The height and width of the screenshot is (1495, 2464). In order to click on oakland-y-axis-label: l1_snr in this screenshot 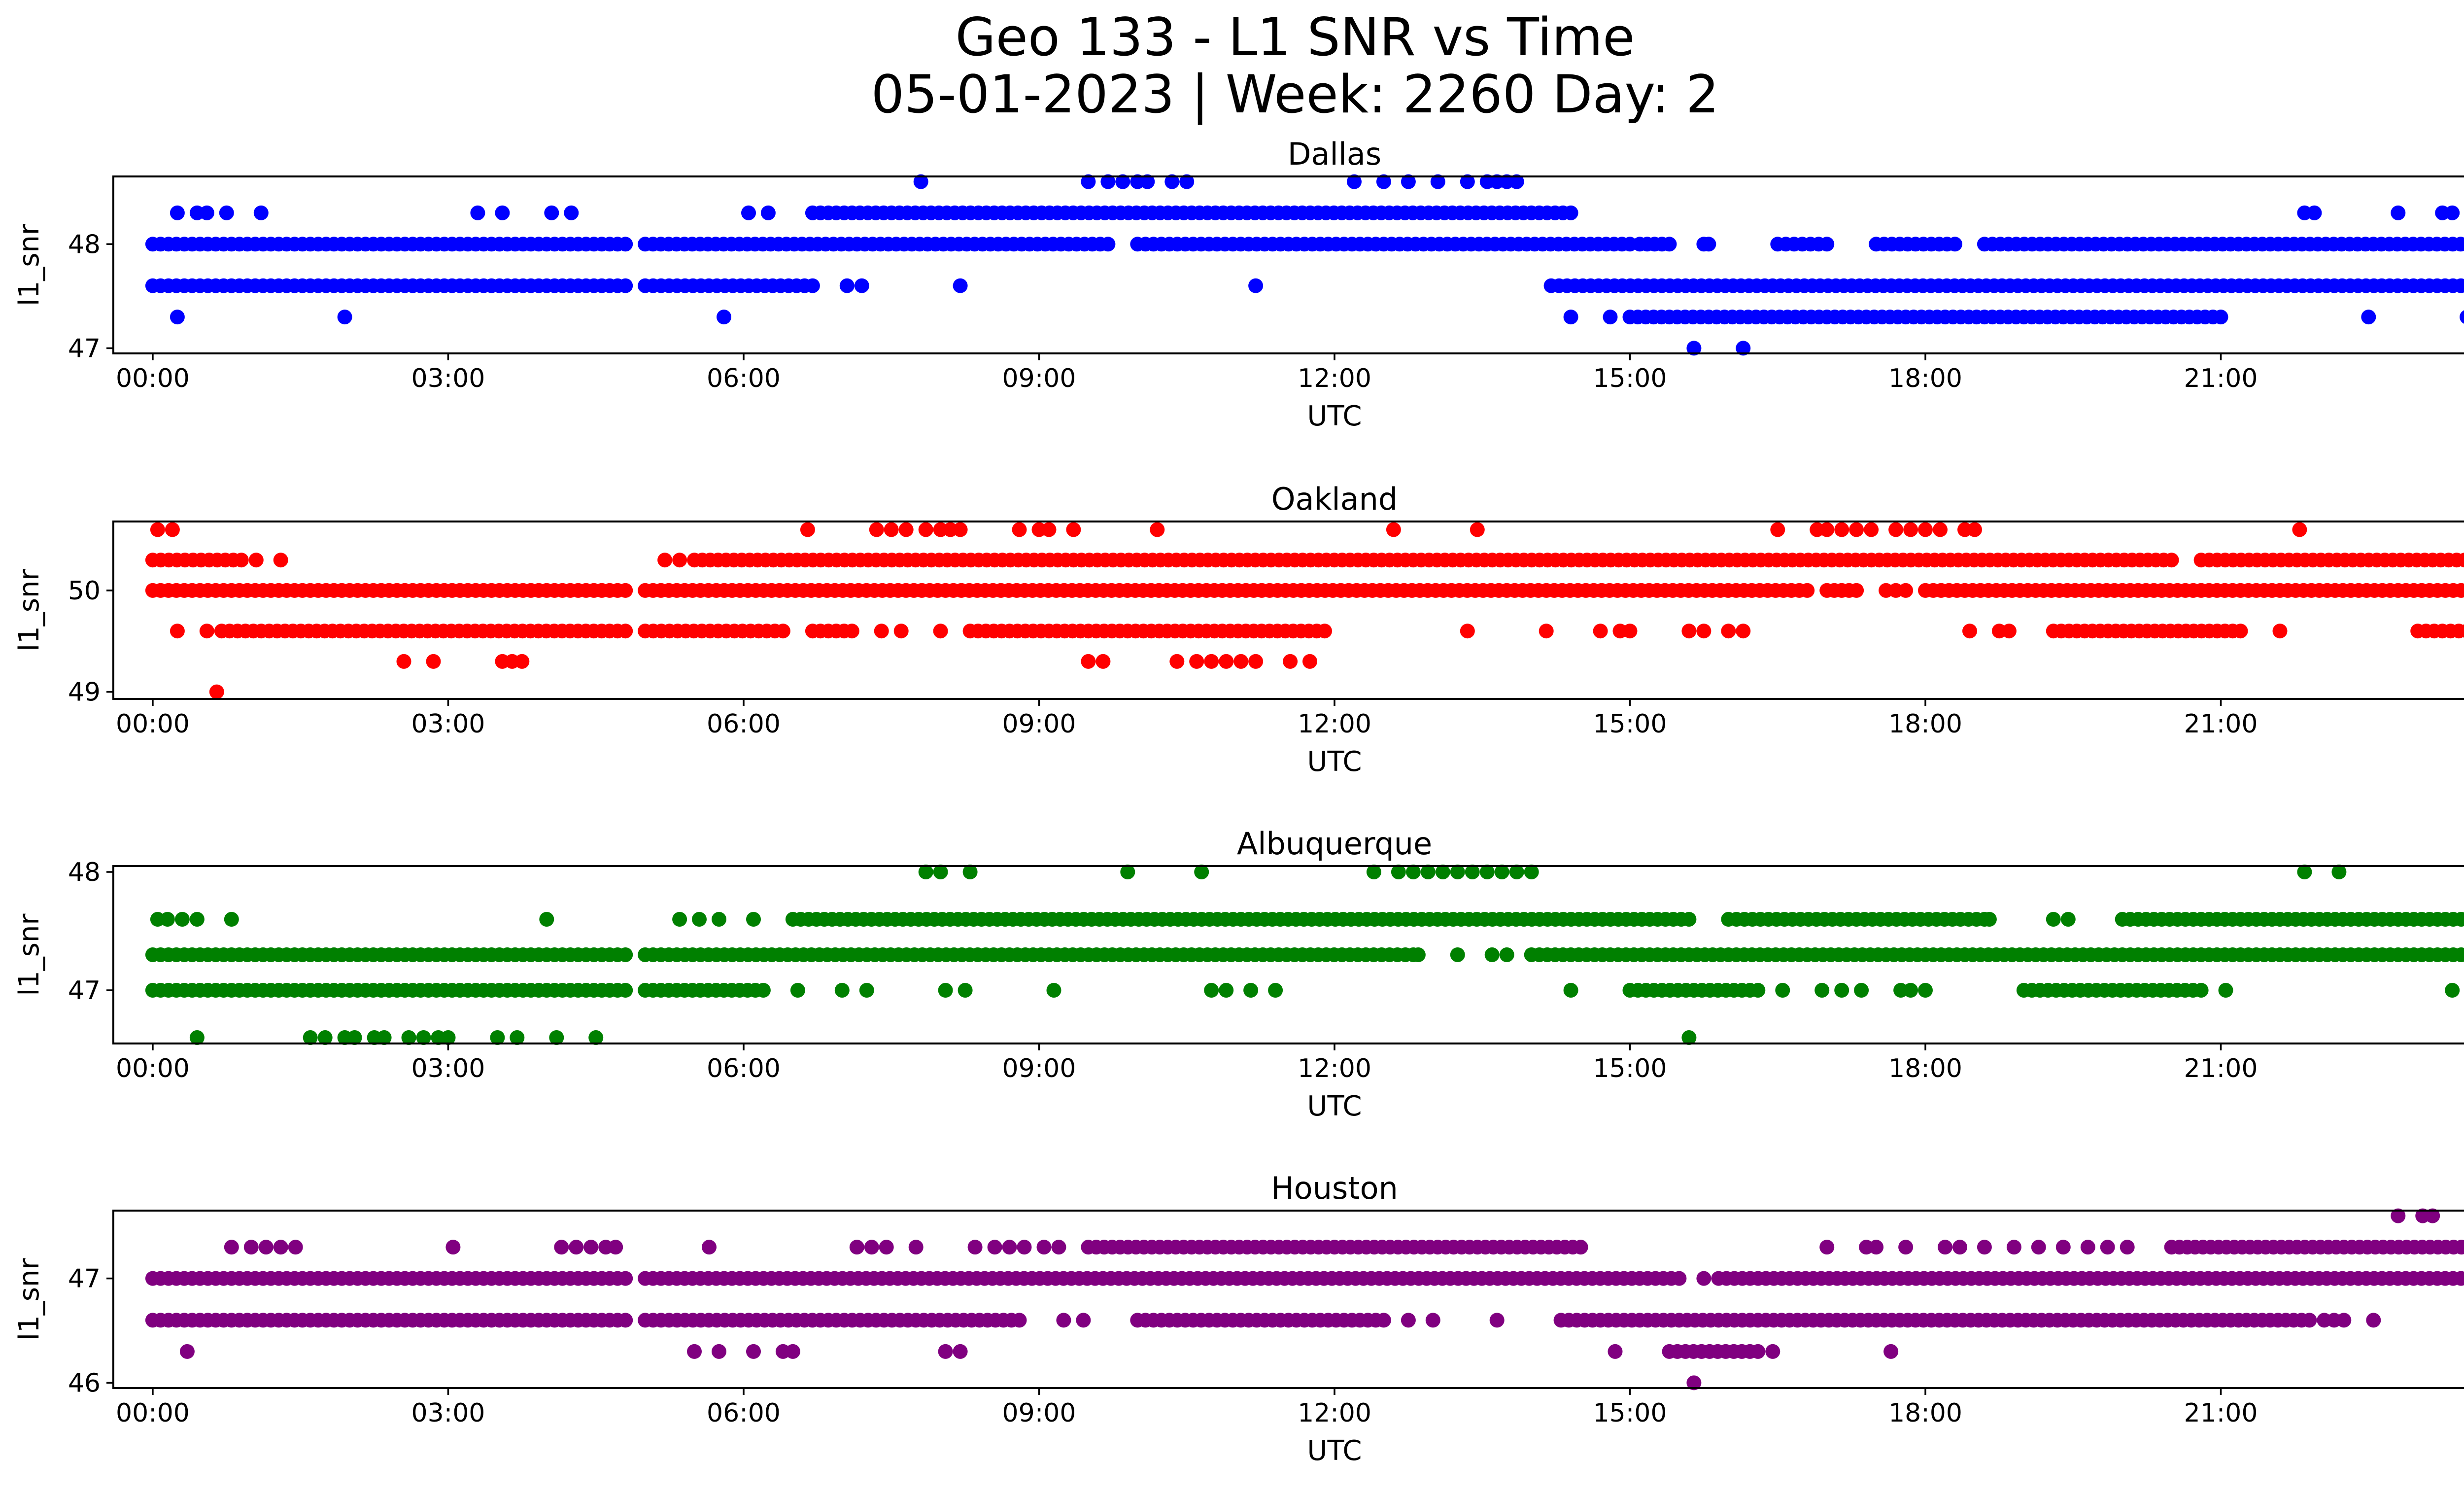, I will do `click(29, 610)`.